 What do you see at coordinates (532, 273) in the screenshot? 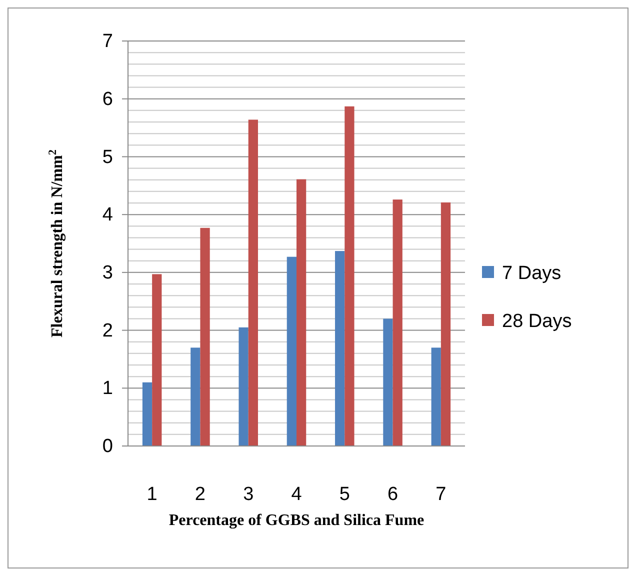
I see `legend-label: 7 Days` at bounding box center [532, 273].